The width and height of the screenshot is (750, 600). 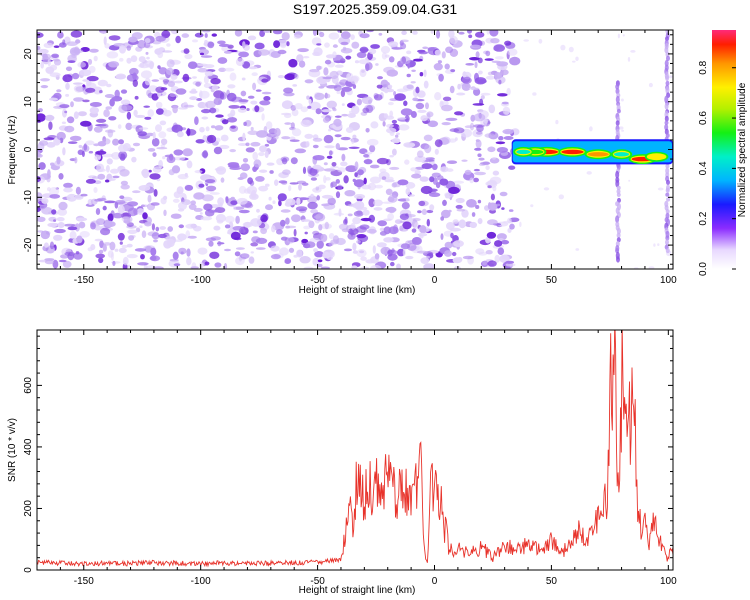 I want to click on colorbar-gradient, so click(x=724, y=149).